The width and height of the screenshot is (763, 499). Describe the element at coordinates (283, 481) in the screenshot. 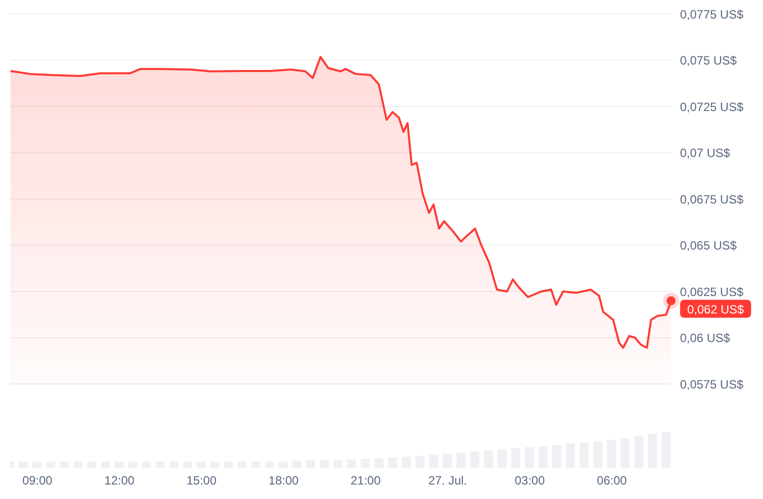

I see `x-tick-label: 18:00` at that location.